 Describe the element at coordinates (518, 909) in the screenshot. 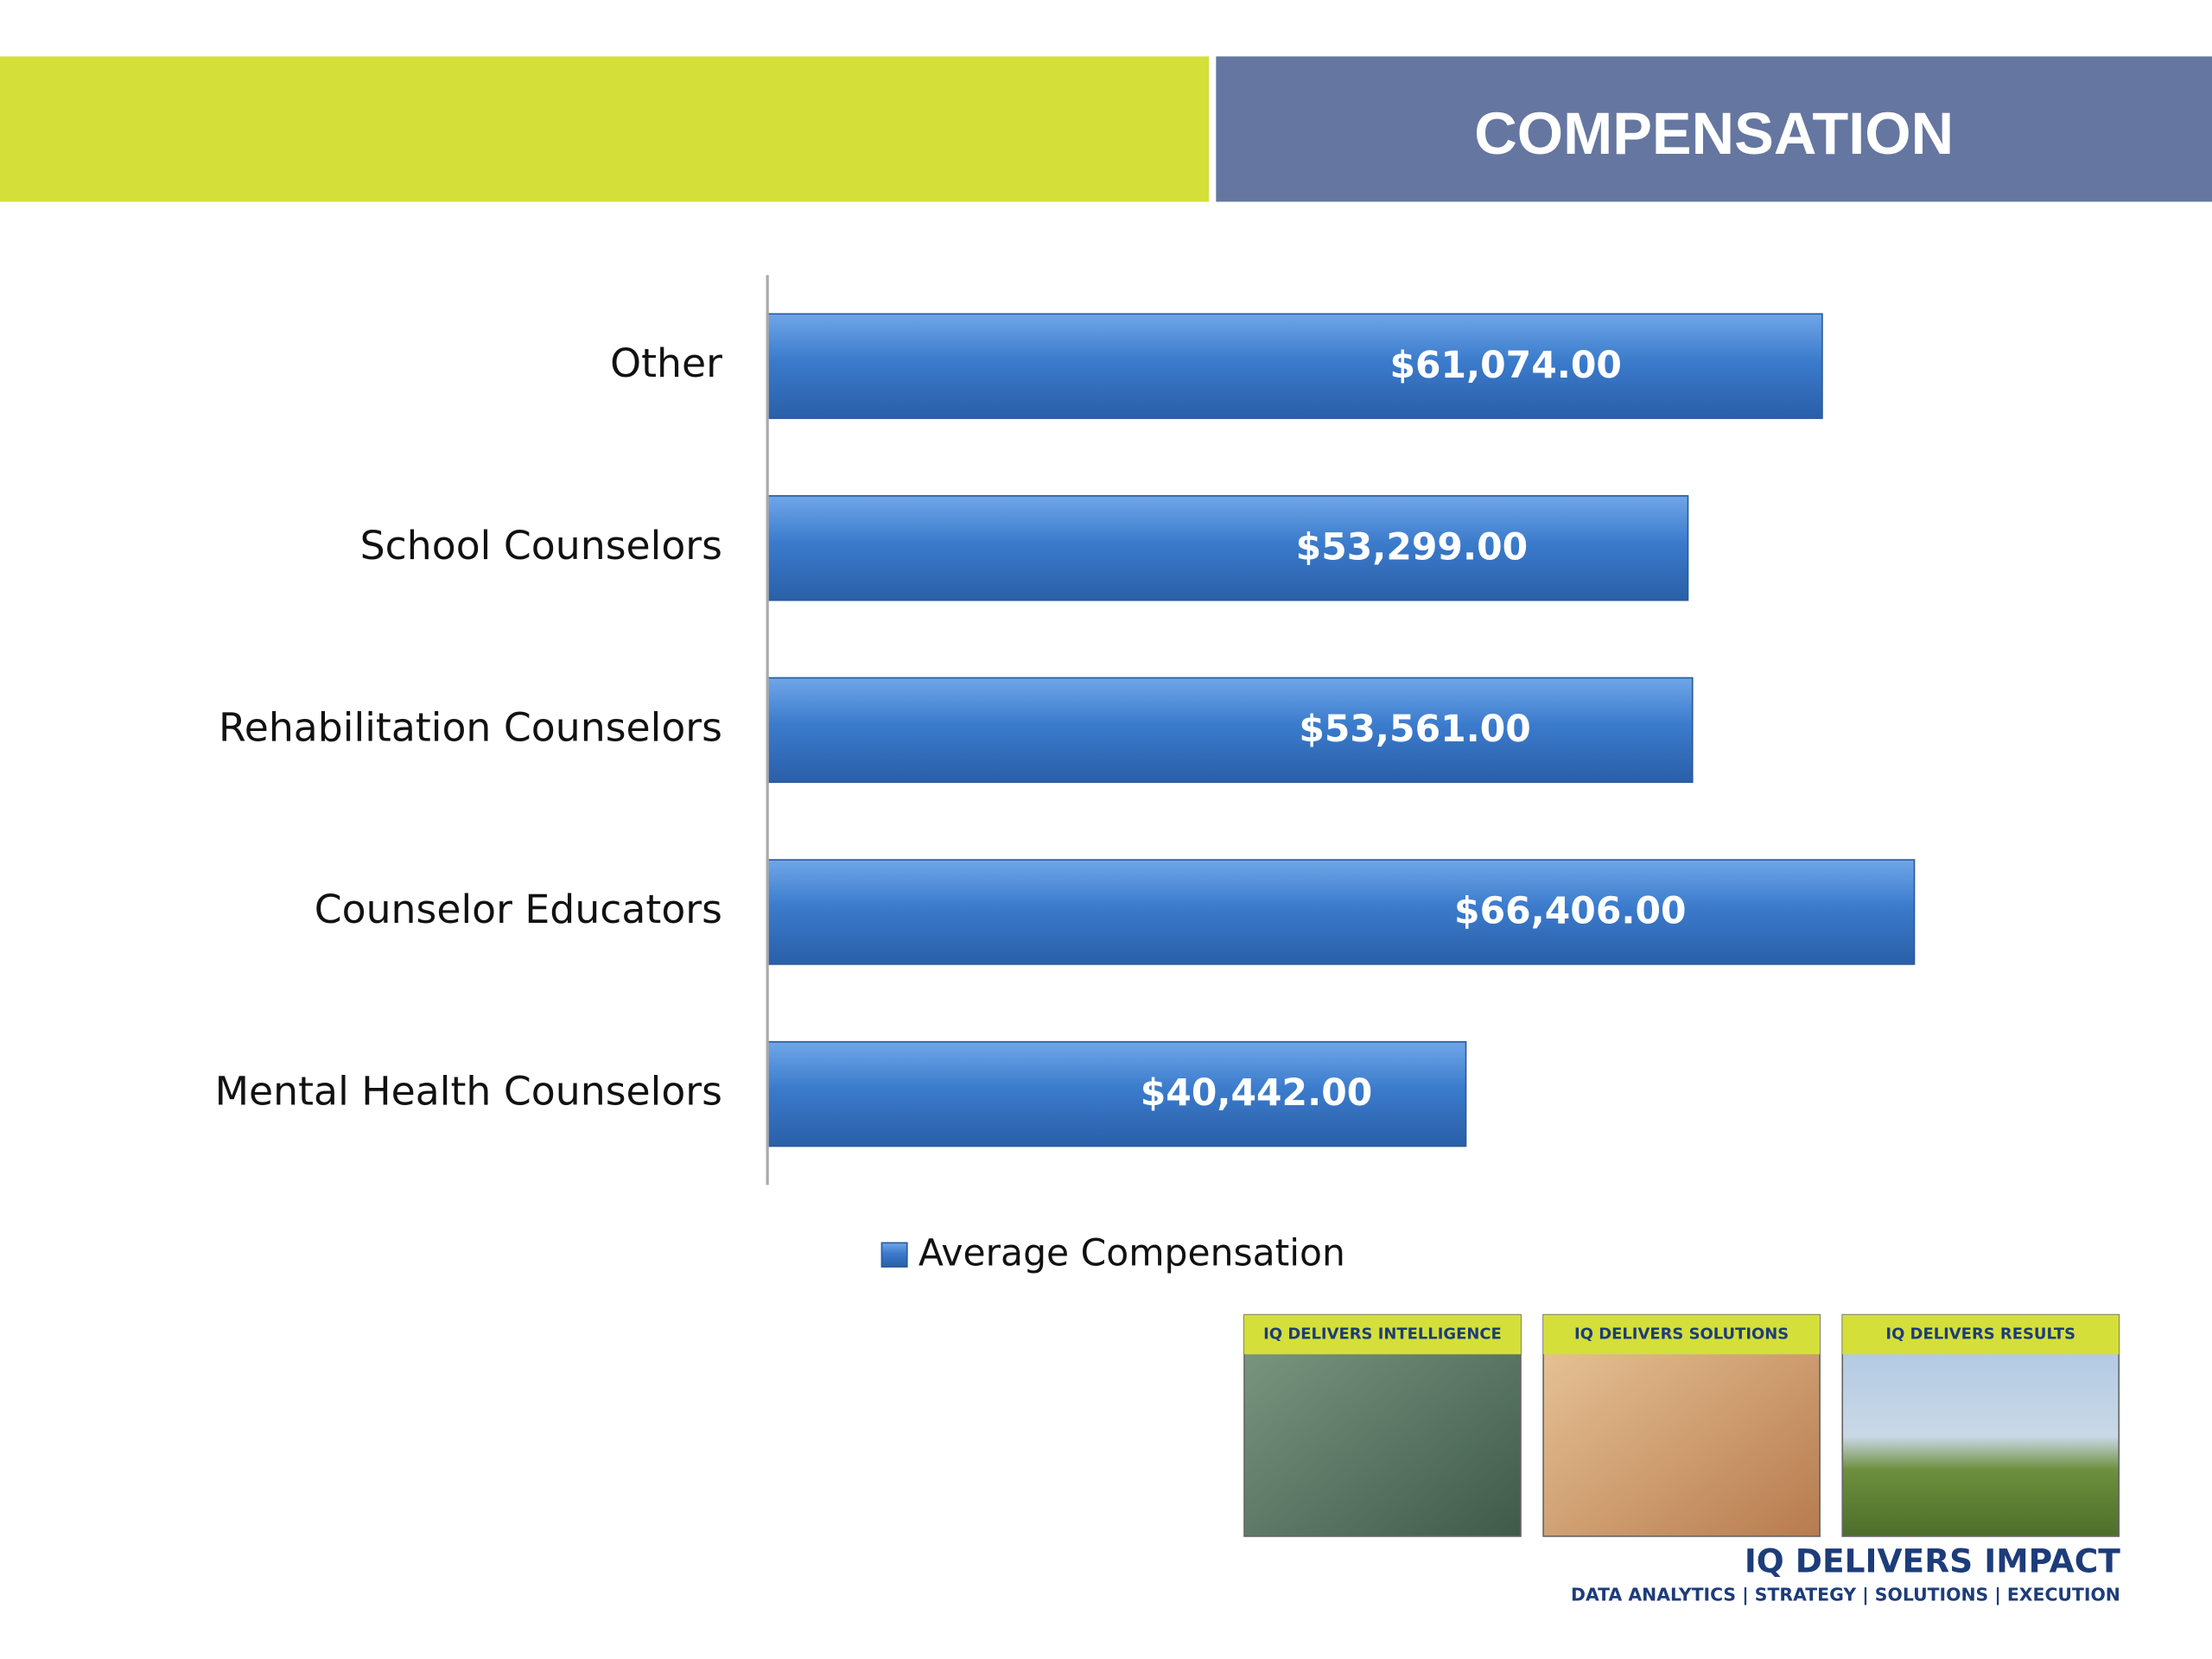

I see `category-label: Counselor Educators` at that location.